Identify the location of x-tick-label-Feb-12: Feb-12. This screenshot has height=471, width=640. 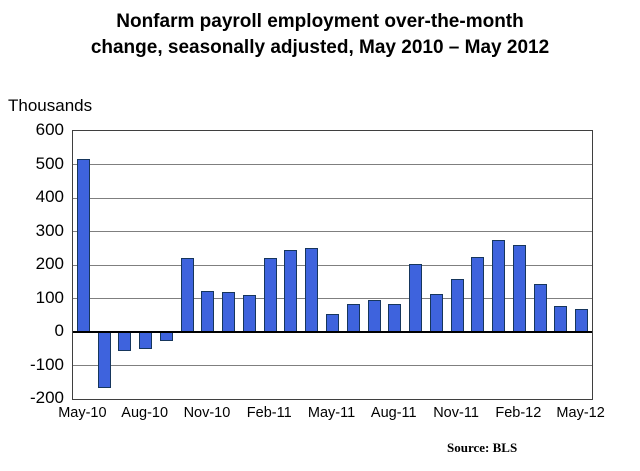
(518, 413).